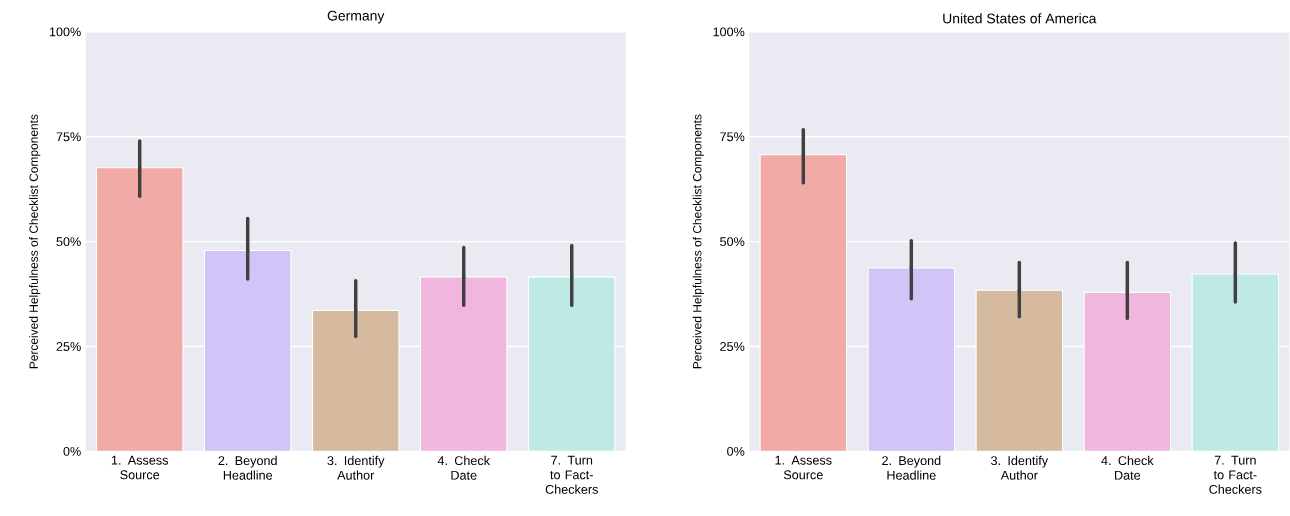 The width and height of the screenshot is (1290, 516). I want to click on chart-title: United States of America, so click(1020, 18).